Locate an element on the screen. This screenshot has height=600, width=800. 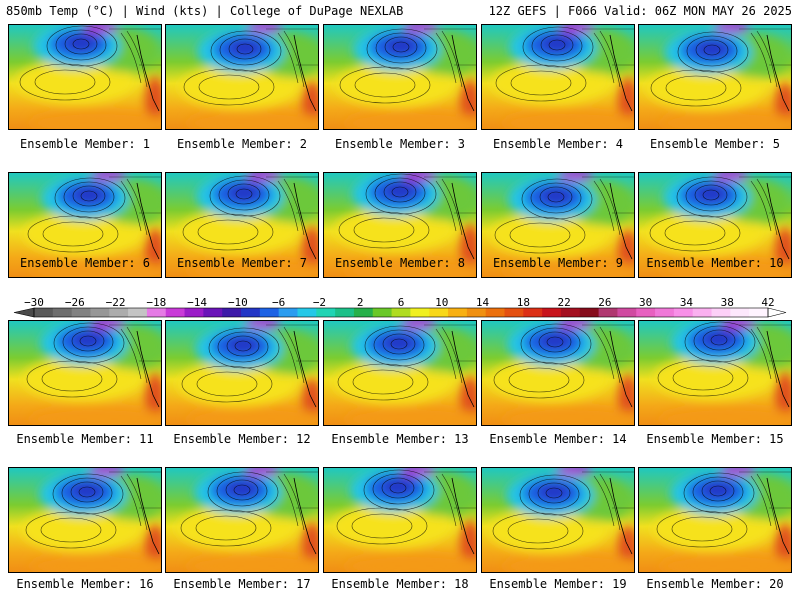
ensemble-member-label: Ensemble Member: 2 is located at coordinates (242, 144).